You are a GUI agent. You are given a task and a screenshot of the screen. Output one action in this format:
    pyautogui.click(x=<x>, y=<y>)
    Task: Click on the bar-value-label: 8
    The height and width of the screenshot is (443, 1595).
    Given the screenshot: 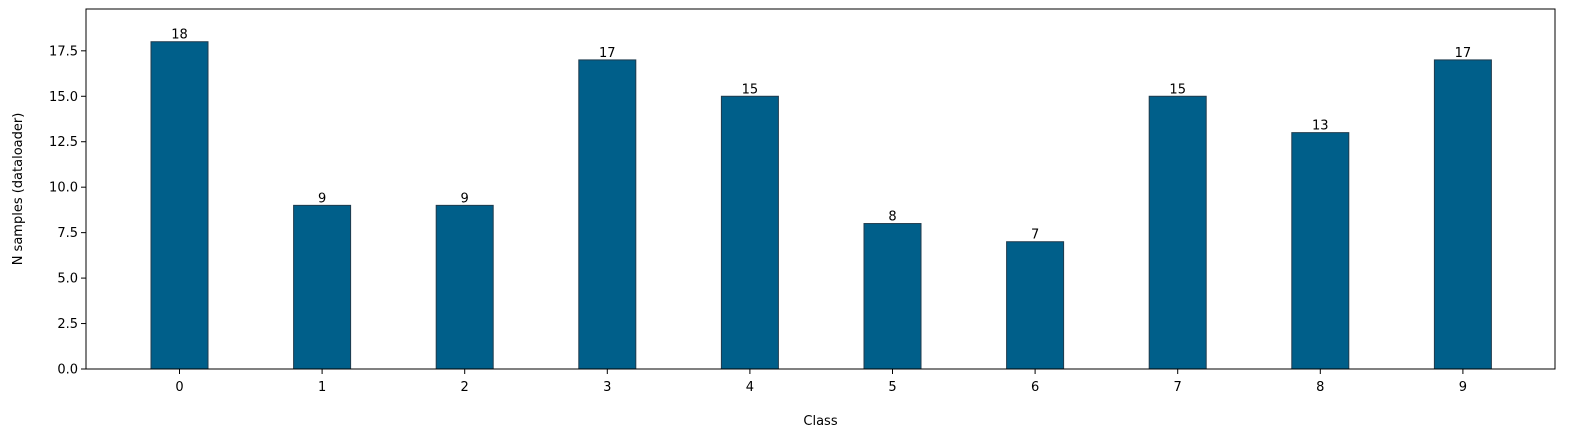 What is the action you would take?
    pyautogui.click(x=892, y=217)
    